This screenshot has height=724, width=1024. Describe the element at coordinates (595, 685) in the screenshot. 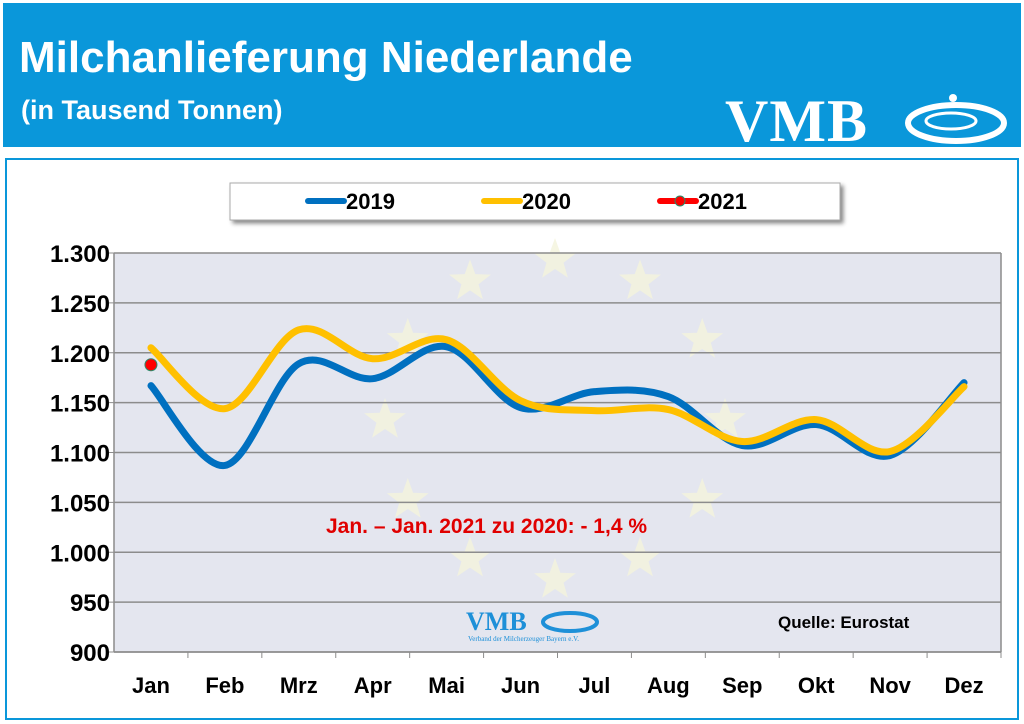

I see `x-tick-label: Jul` at that location.